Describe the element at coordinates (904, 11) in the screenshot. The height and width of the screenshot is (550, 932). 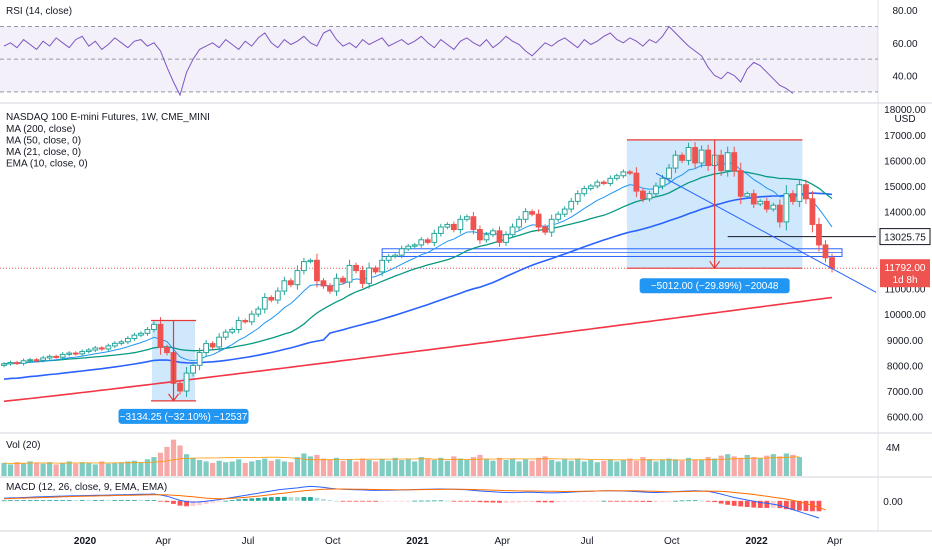
I see `rsi-tick-label: 80.00` at that location.